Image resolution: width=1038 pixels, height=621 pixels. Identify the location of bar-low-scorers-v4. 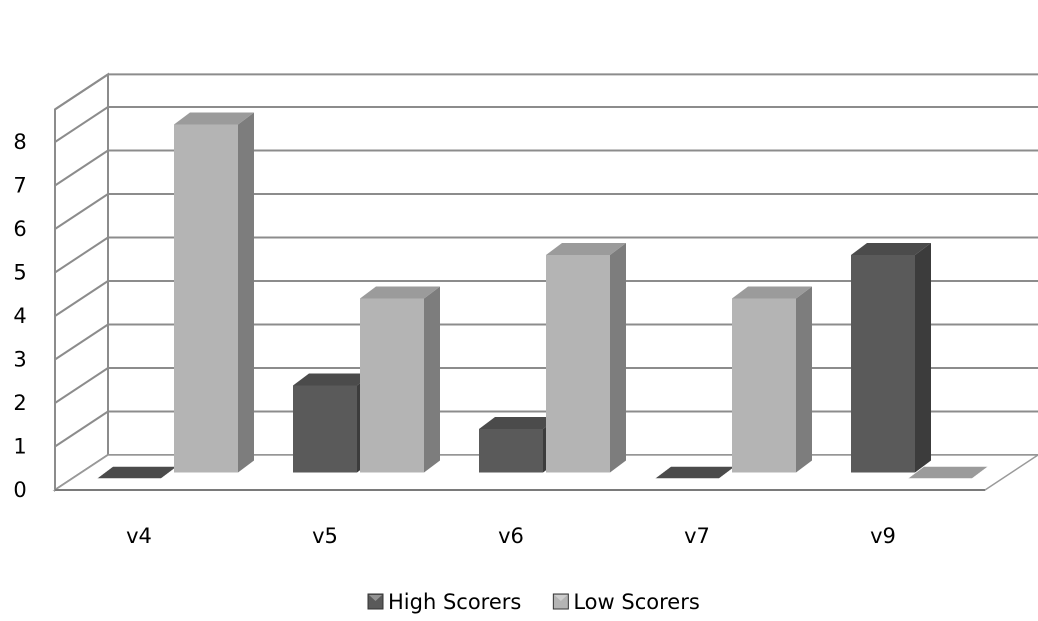
(214, 292).